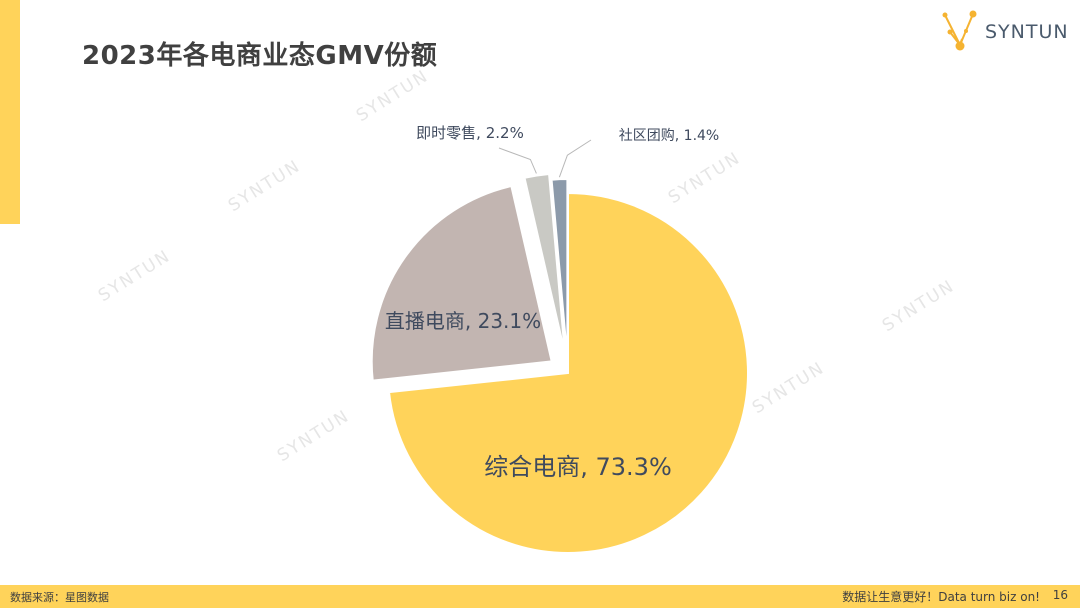  What do you see at coordinates (59, 597) in the screenshot?
I see `footer-source: 数据来源：星图数据` at bounding box center [59, 597].